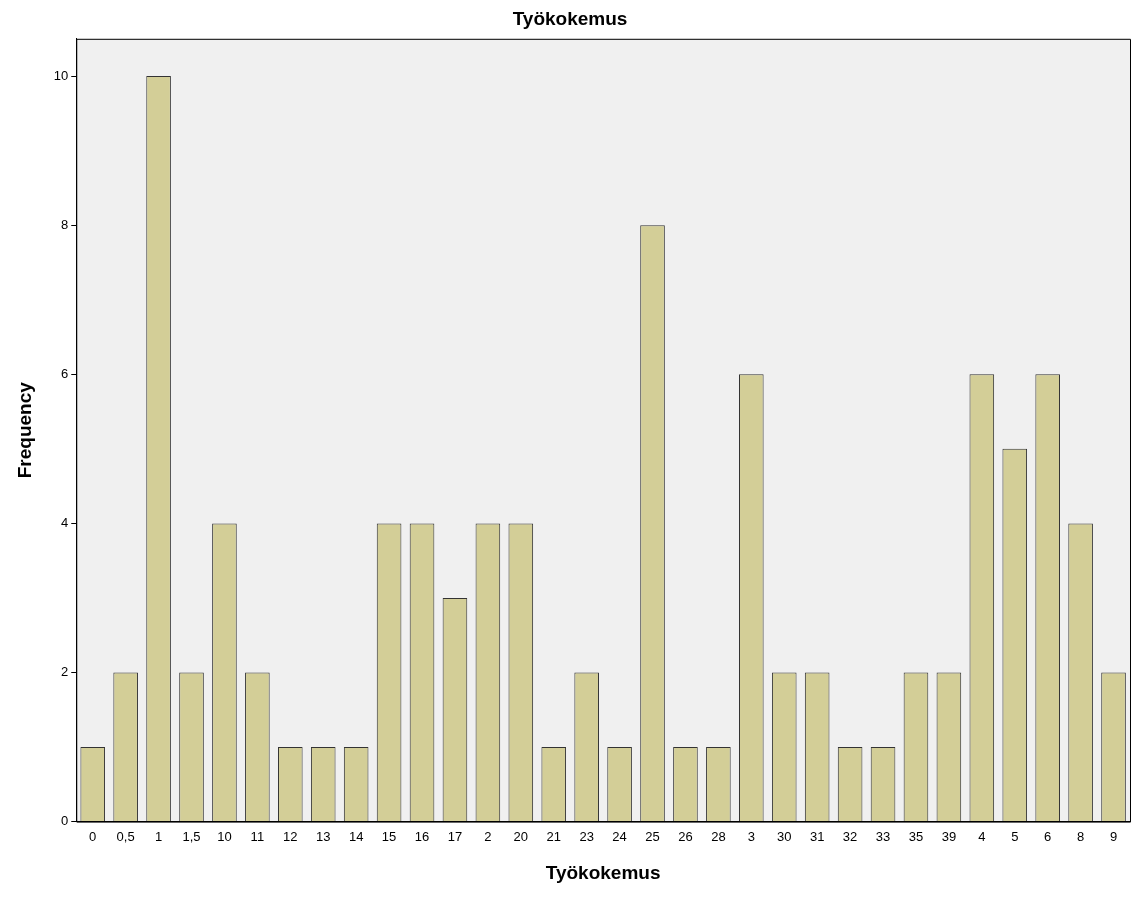  I want to click on x-tick-label: 32, so click(850, 836).